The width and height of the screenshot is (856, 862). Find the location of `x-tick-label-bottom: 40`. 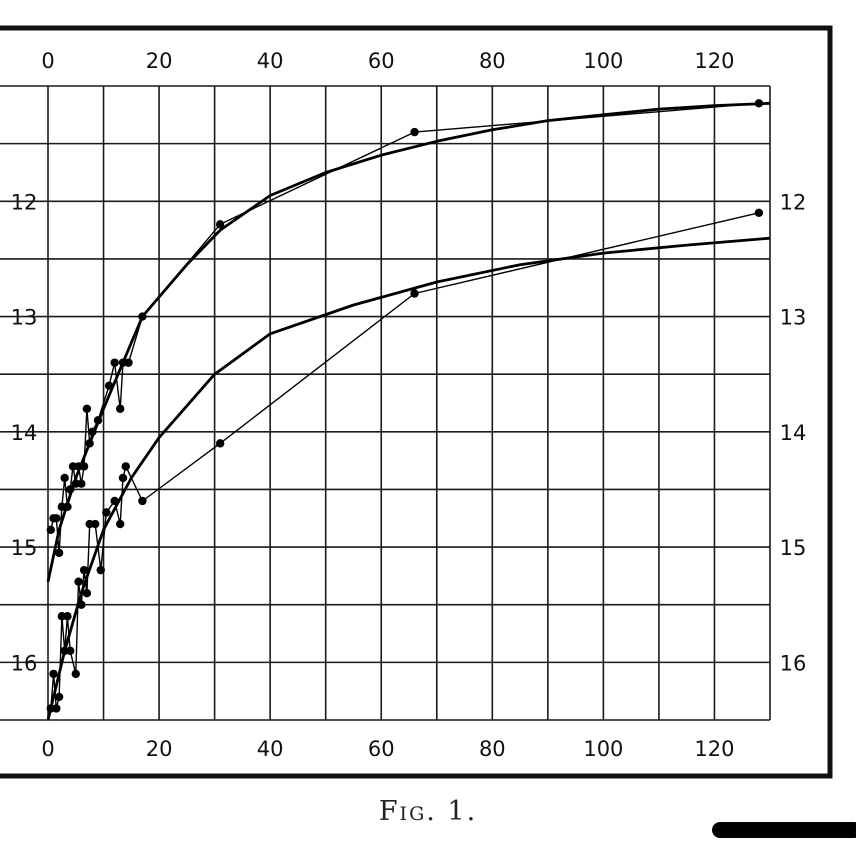

x-tick-label-bottom: 40 is located at coordinates (270, 749).